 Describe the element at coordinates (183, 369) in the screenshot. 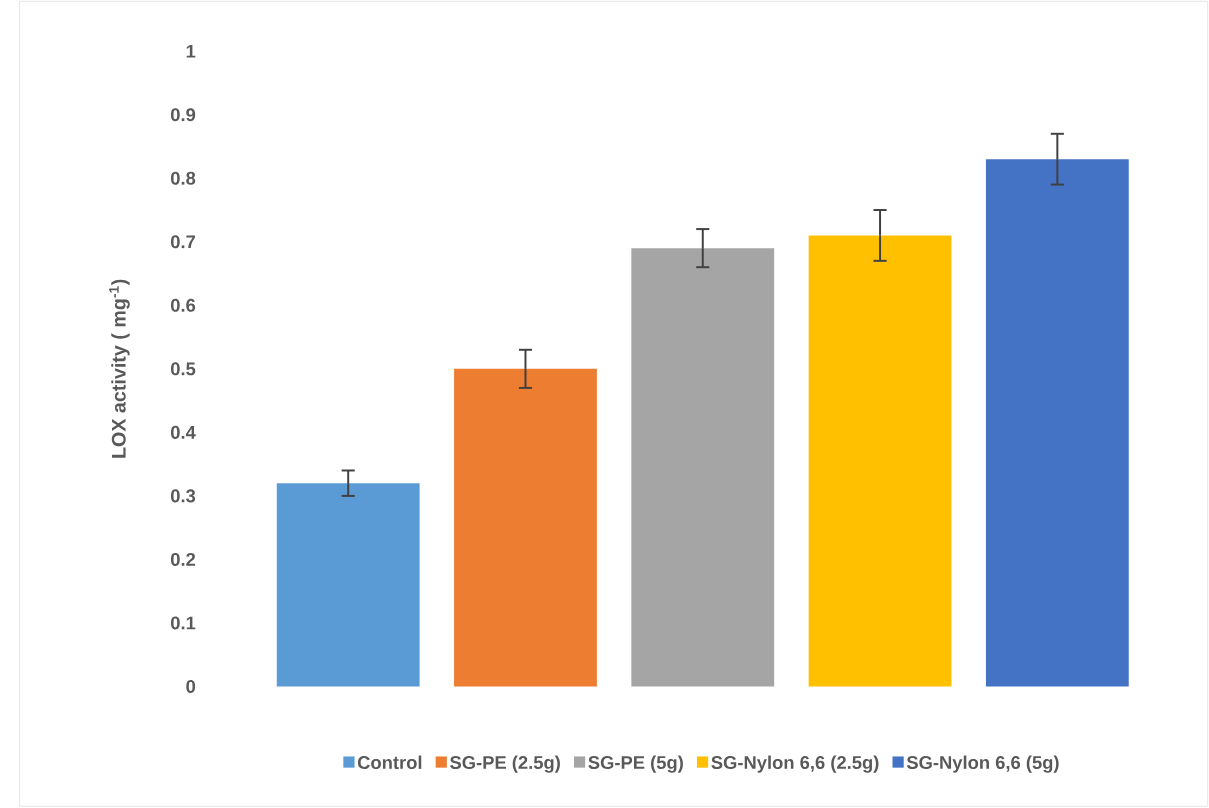

I see `y-tick-label: 0.5` at that location.